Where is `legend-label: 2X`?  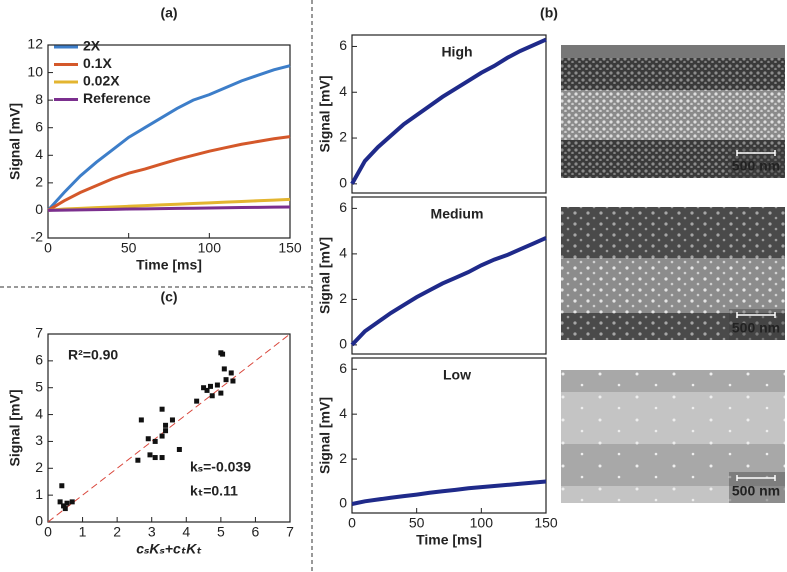 legend-label: 2X is located at coordinates (92, 46).